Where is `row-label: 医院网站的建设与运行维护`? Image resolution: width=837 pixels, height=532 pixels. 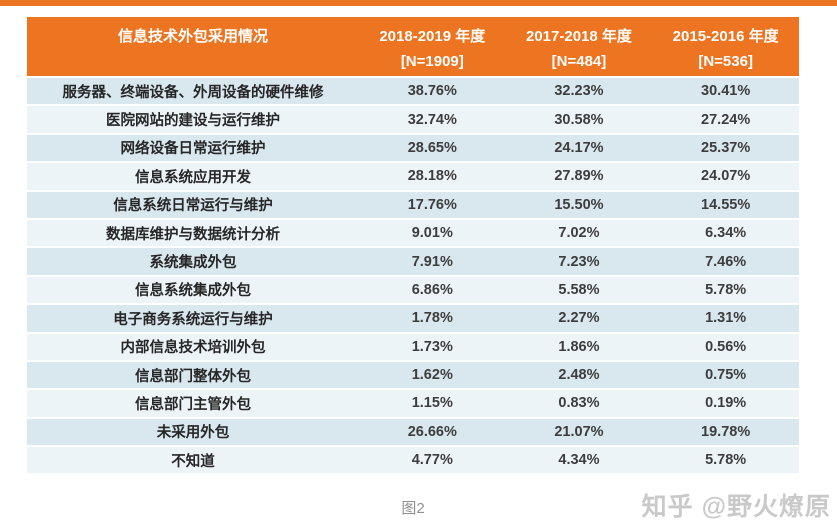 row-label: 医院网站的建设与运行维护 is located at coordinates (192, 121).